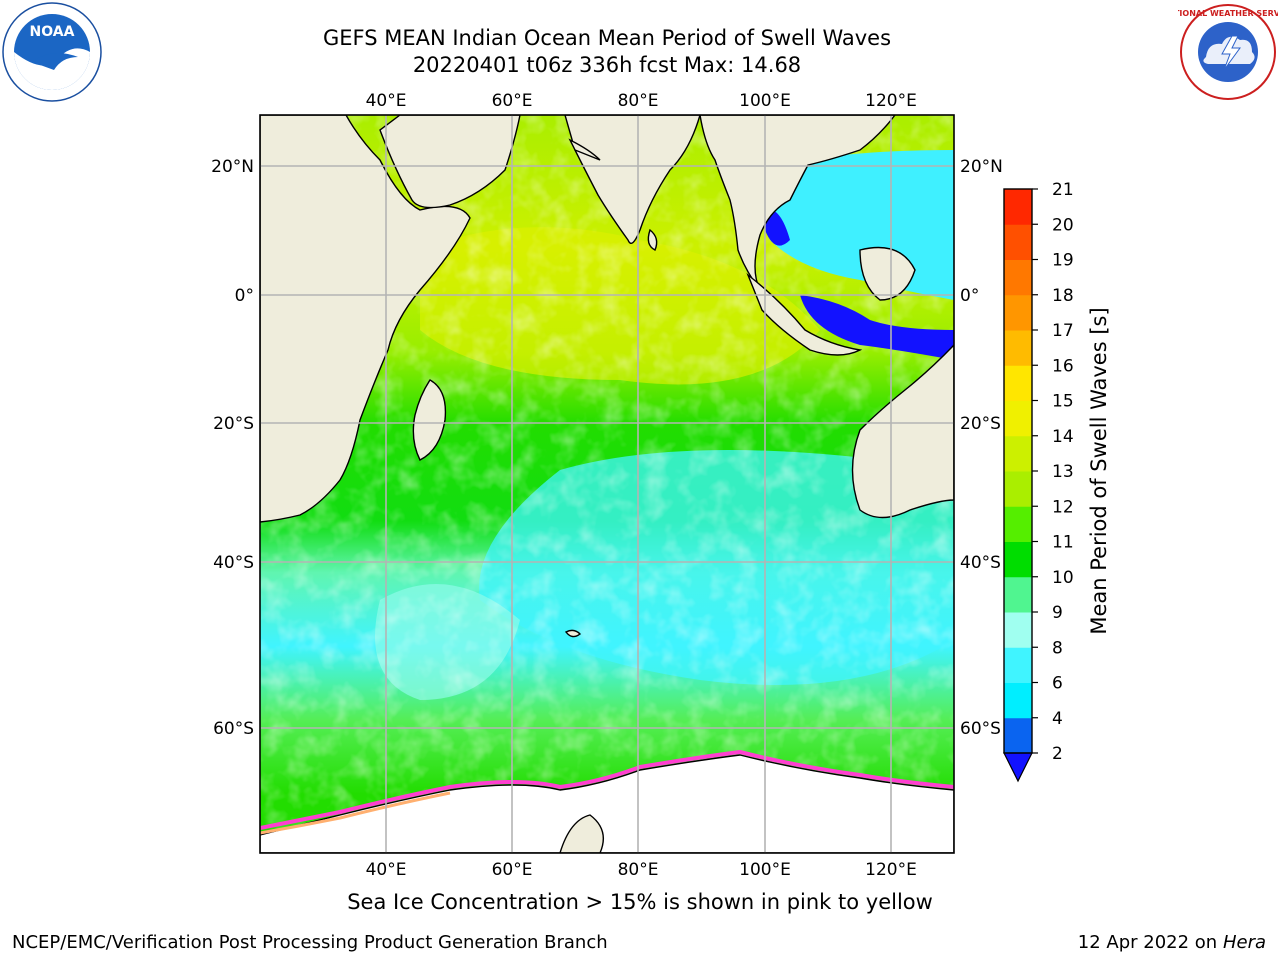 The height and width of the screenshot is (960, 1280). I want to click on lon-tick-top: 60°E, so click(512, 101).